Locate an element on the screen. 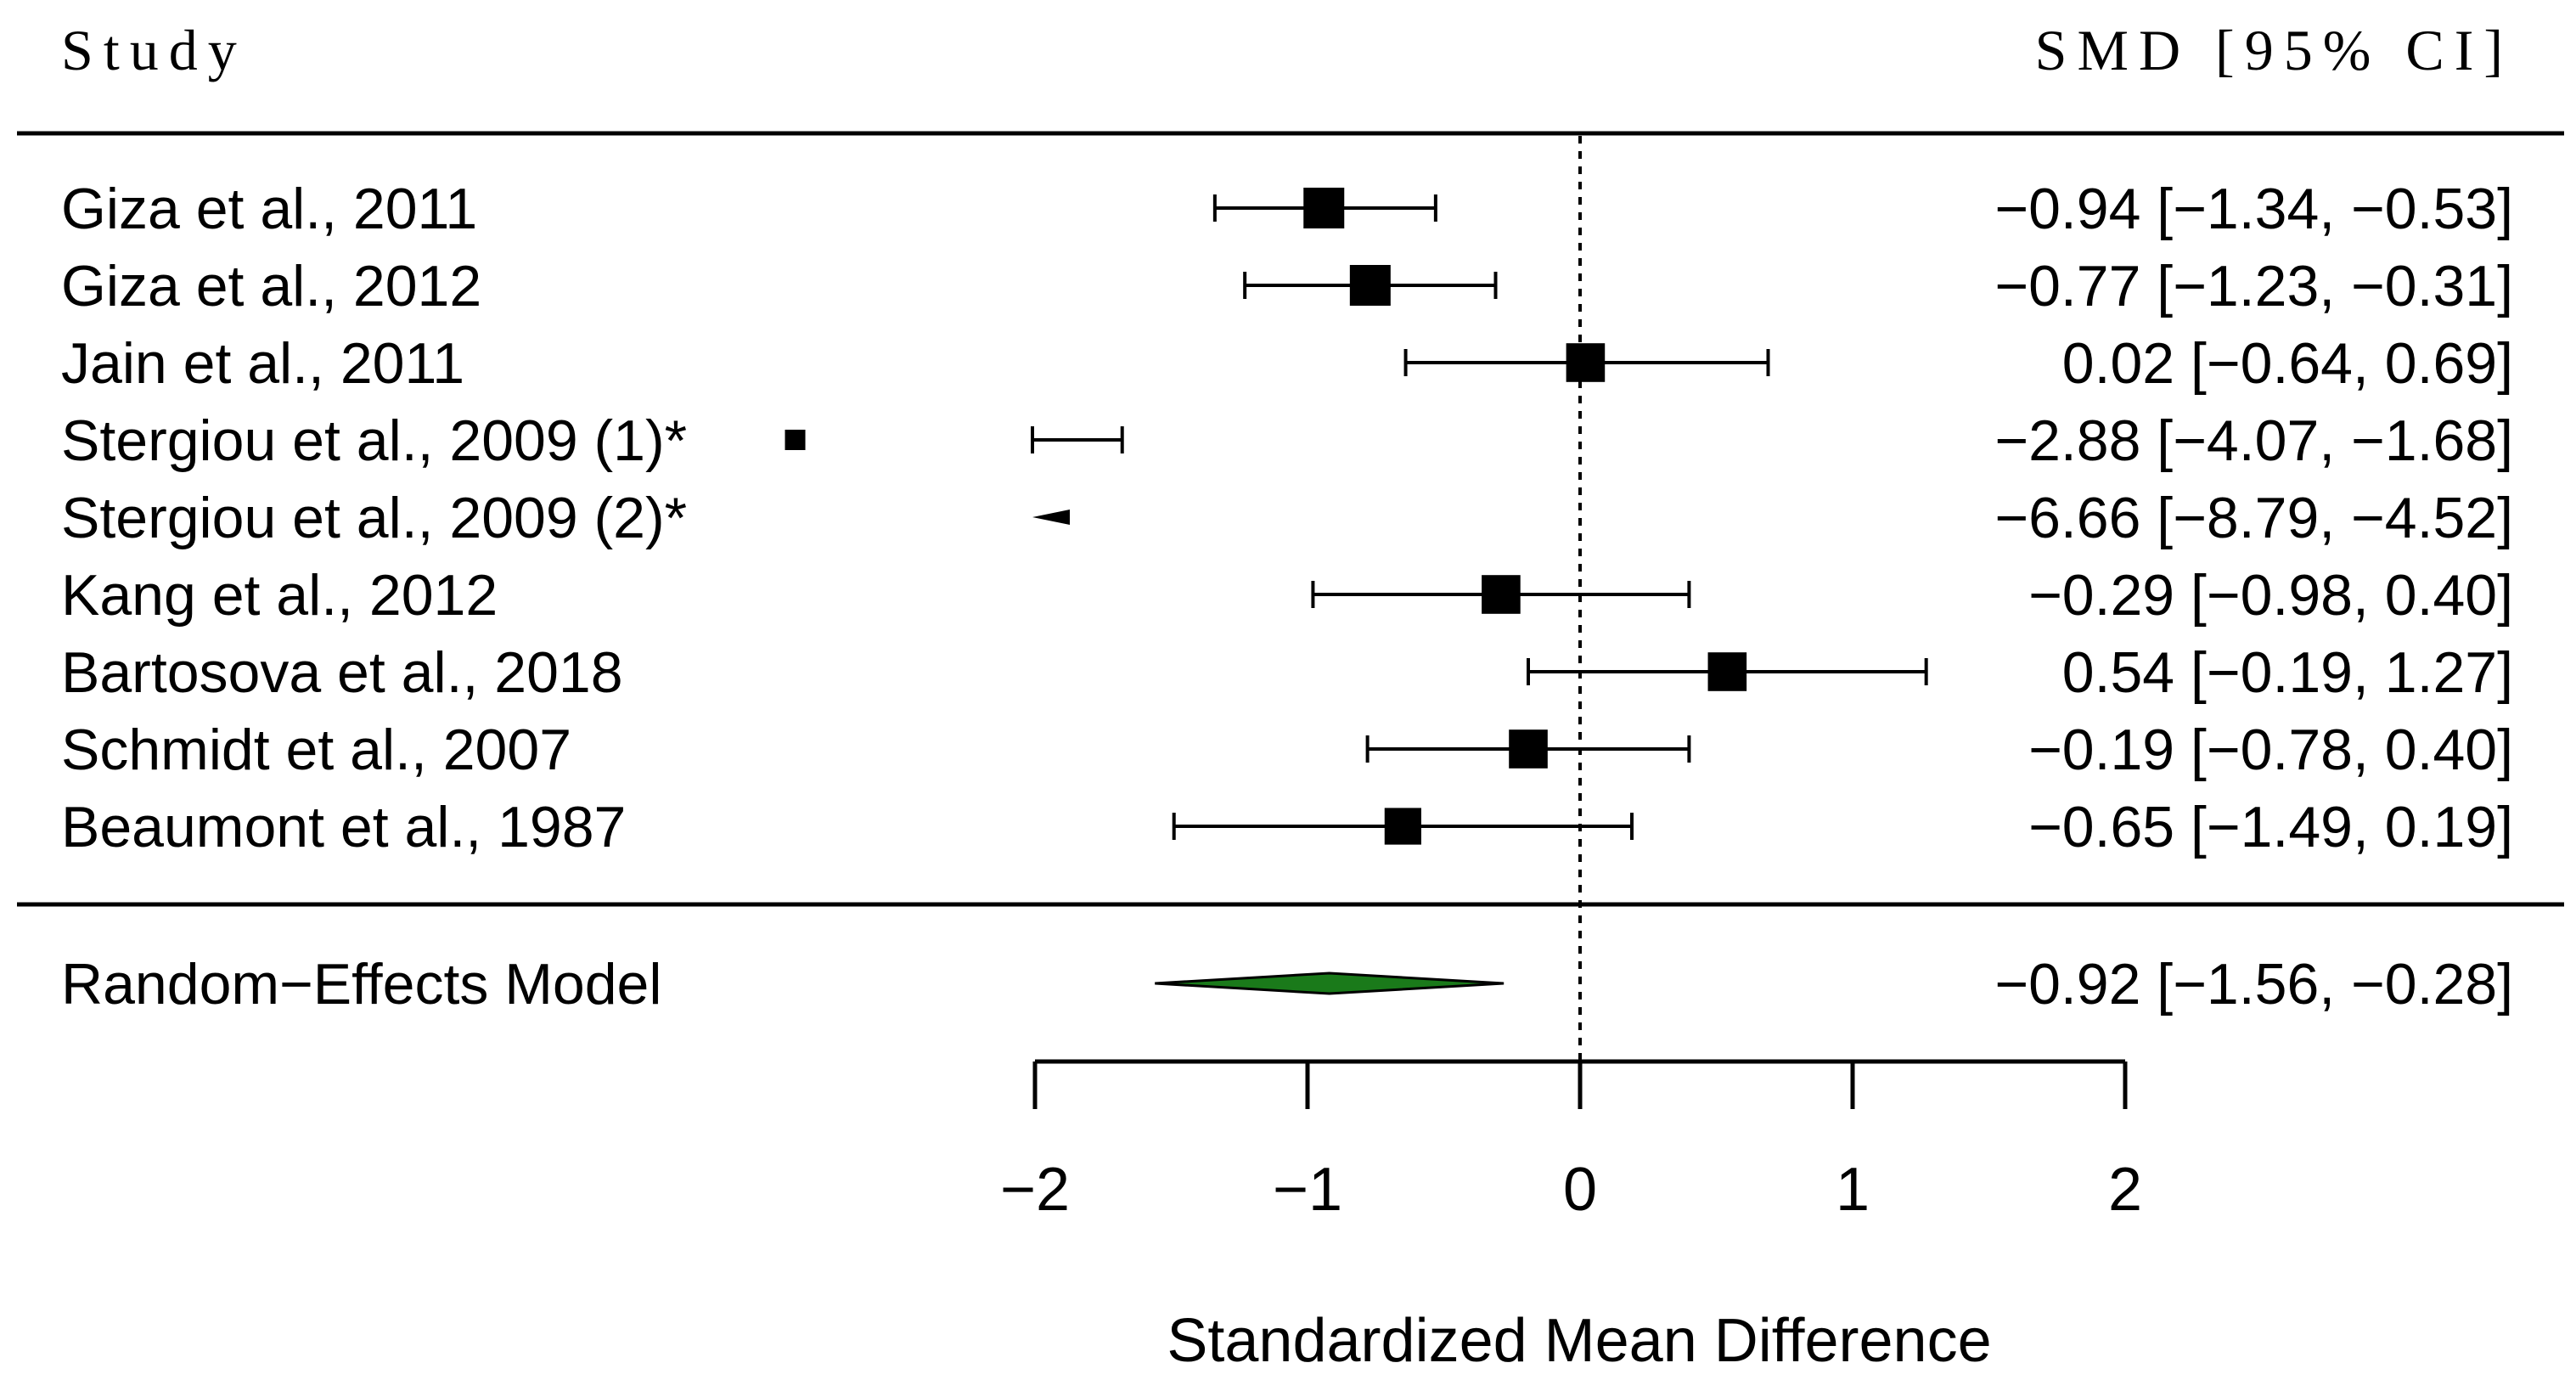 The image size is (2576, 1391). study-estimate-text: 0.54 [−0.19, 1.27] is located at coordinates (2287, 672).